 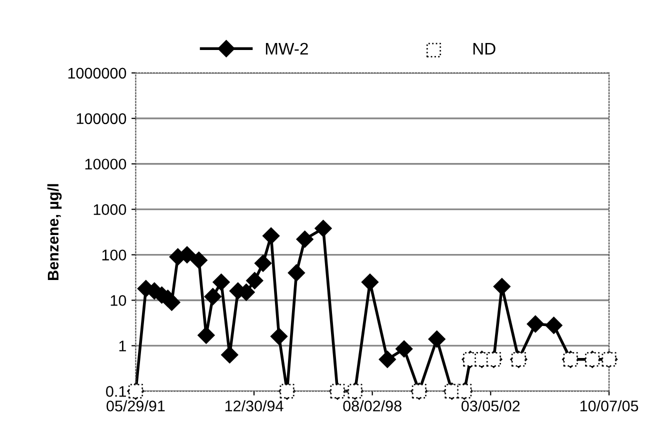 What do you see at coordinates (110, 210) in the screenshot?
I see `y-tick-label: 1000` at bounding box center [110, 210].